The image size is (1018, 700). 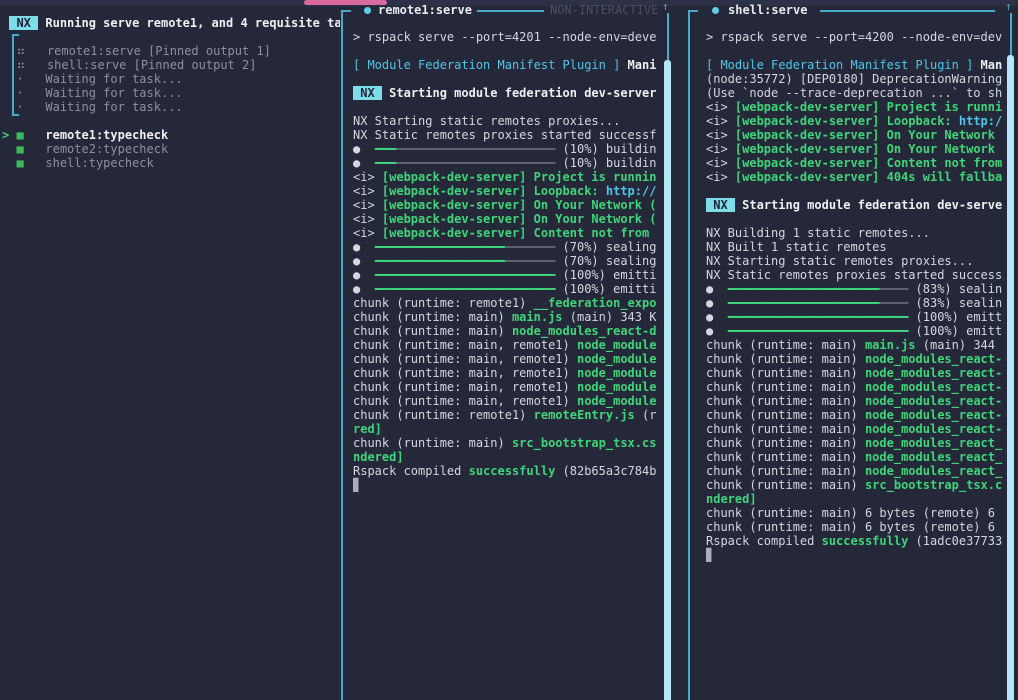 I want to click on text-segment: src_bootstrap_tsx.cs, so click(x=584, y=443).